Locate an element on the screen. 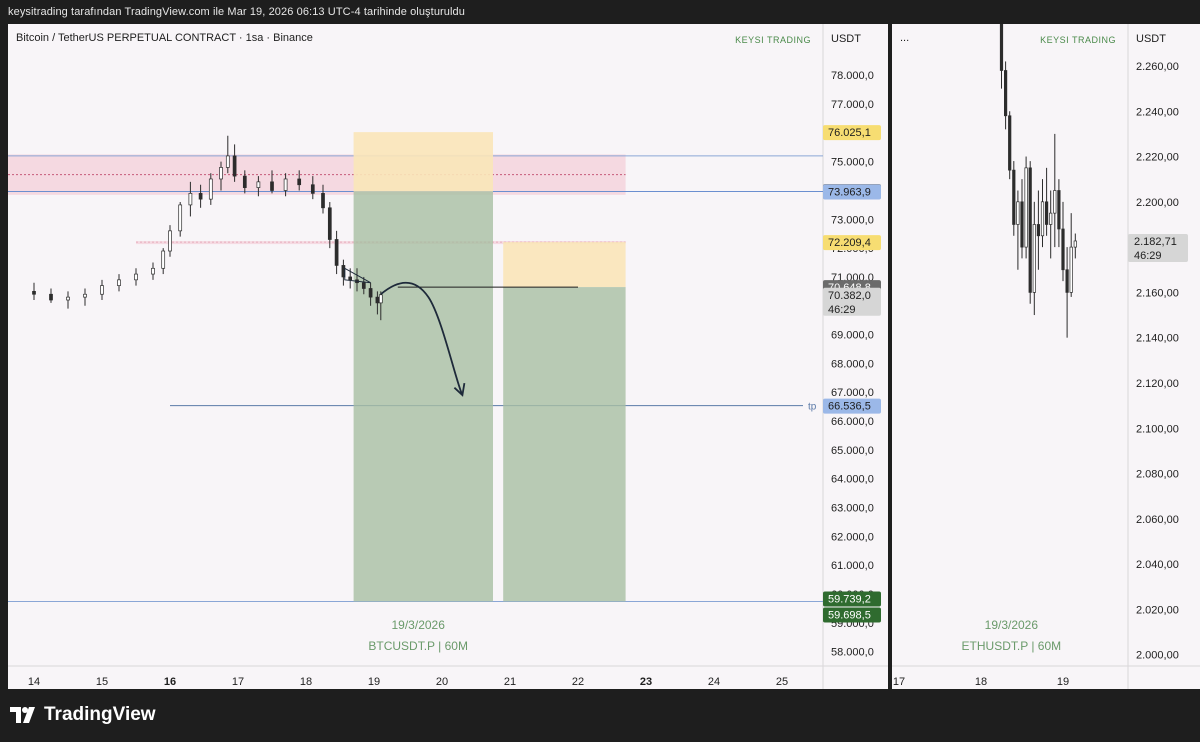  y-tick-label: 2.200,00 is located at coordinates (1157, 203).